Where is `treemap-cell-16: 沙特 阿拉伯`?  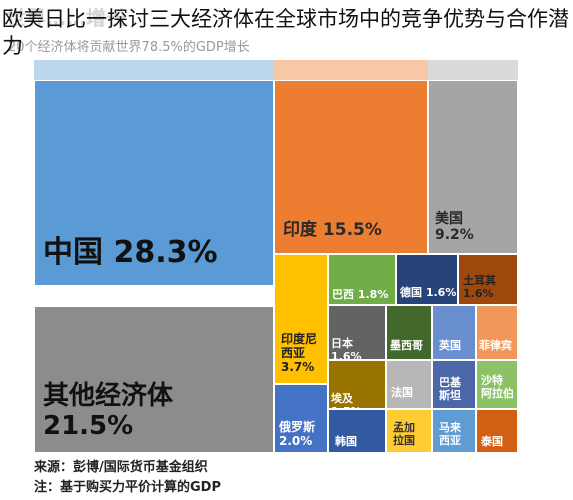 treemap-cell-16: 沙特 阿拉伯 is located at coordinates (497, 384).